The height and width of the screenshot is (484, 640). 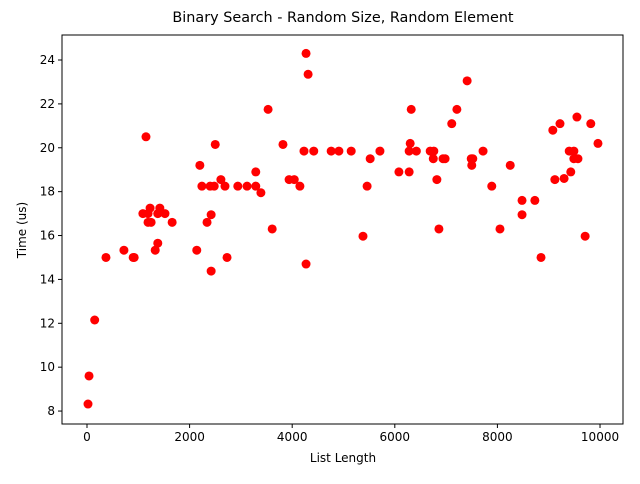 I want to click on y-tick-label: 10, so click(x=47, y=367).